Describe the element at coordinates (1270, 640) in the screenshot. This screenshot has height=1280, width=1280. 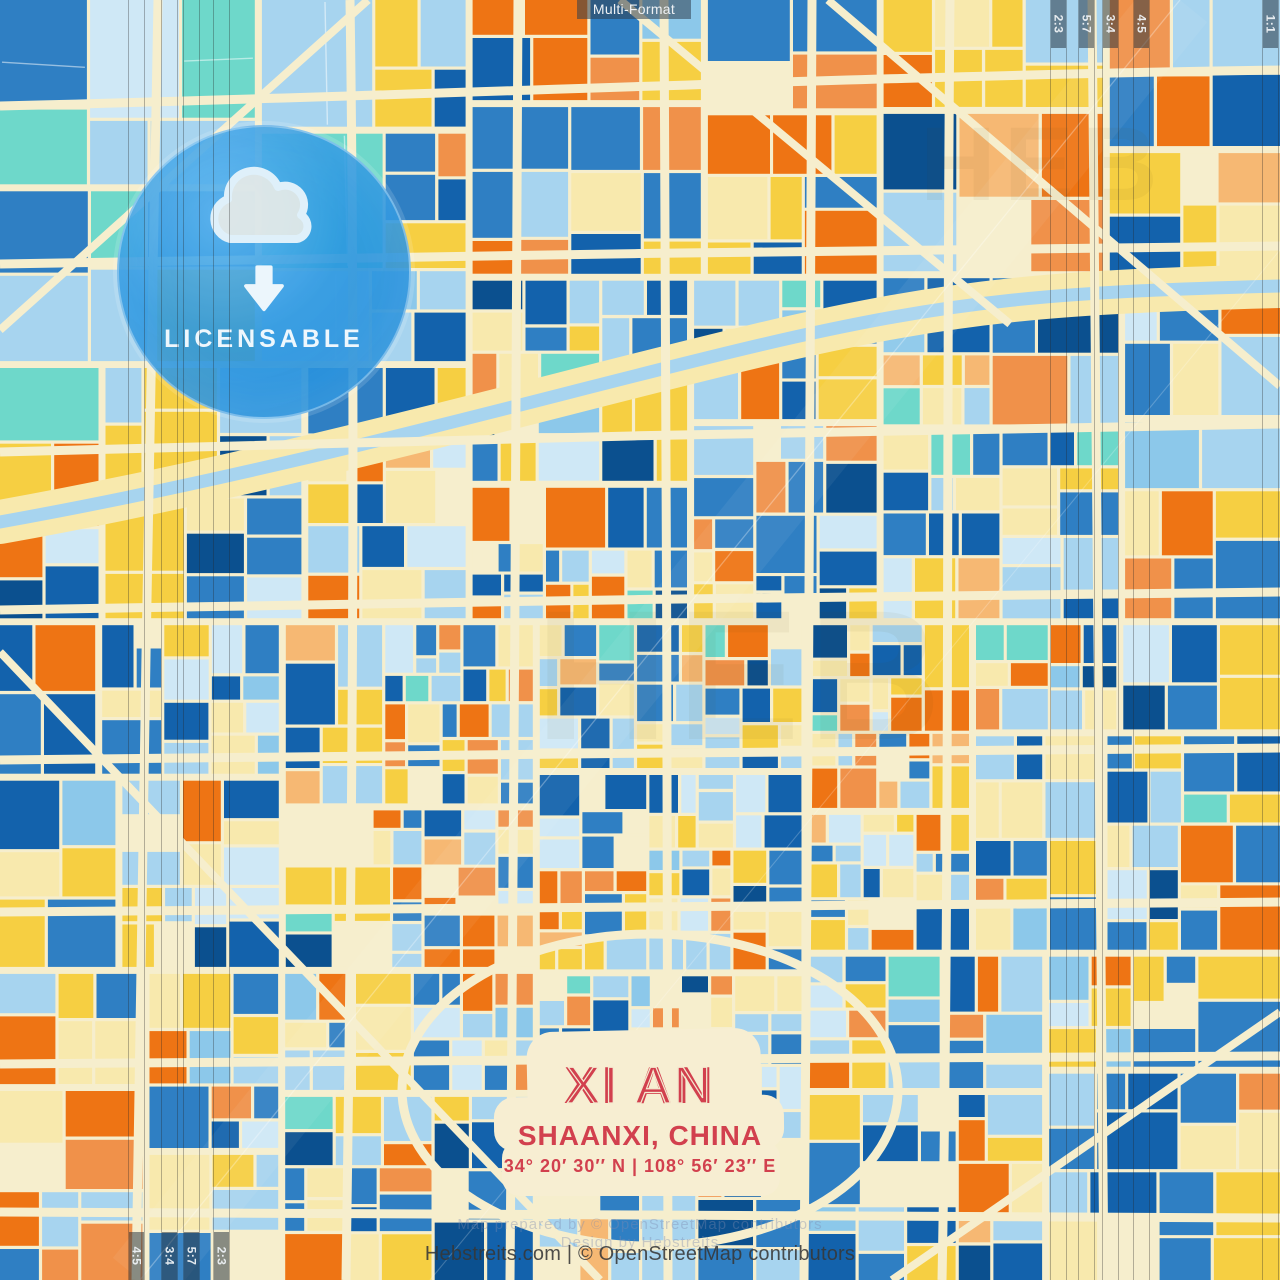
I see `crop-guide-strip: 1:1` at that location.